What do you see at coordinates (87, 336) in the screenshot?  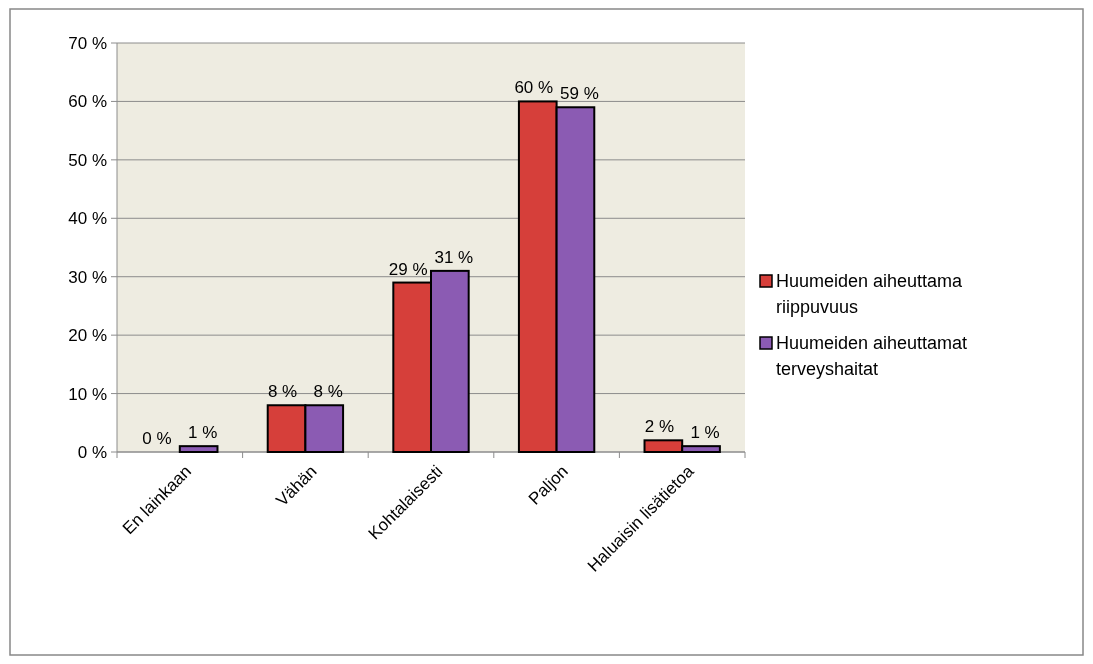 I see `y-tick-label: 20 %` at bounding box center [87, 336].